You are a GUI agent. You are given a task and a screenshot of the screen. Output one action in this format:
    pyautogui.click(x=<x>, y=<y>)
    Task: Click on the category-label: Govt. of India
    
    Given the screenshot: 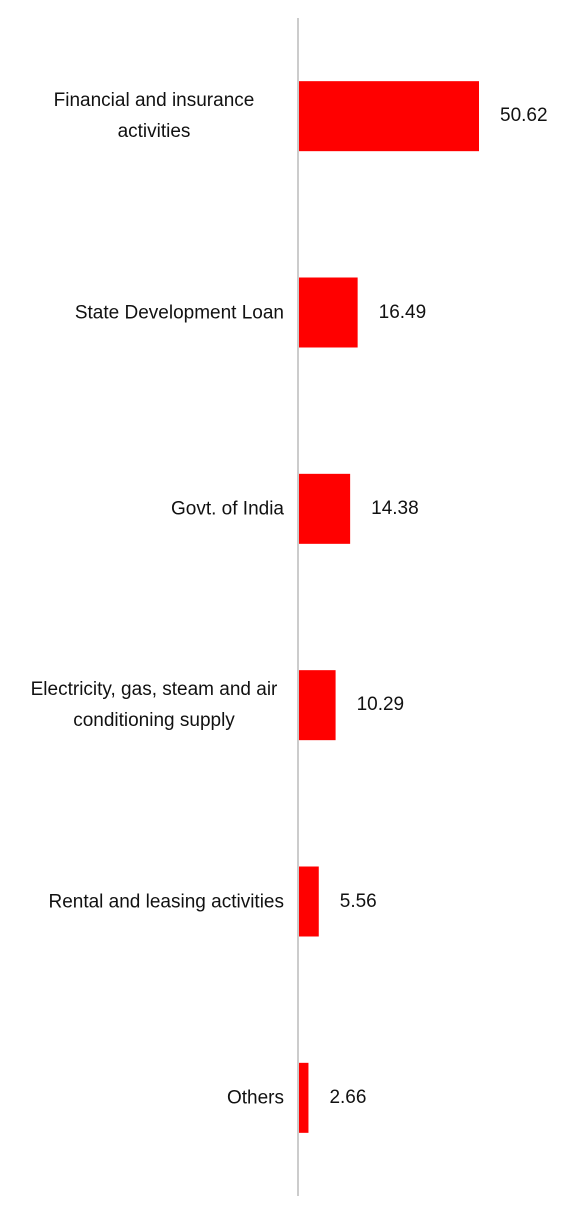 What is the action you would take?
    pyautogui.click(x=227, y=509)
    